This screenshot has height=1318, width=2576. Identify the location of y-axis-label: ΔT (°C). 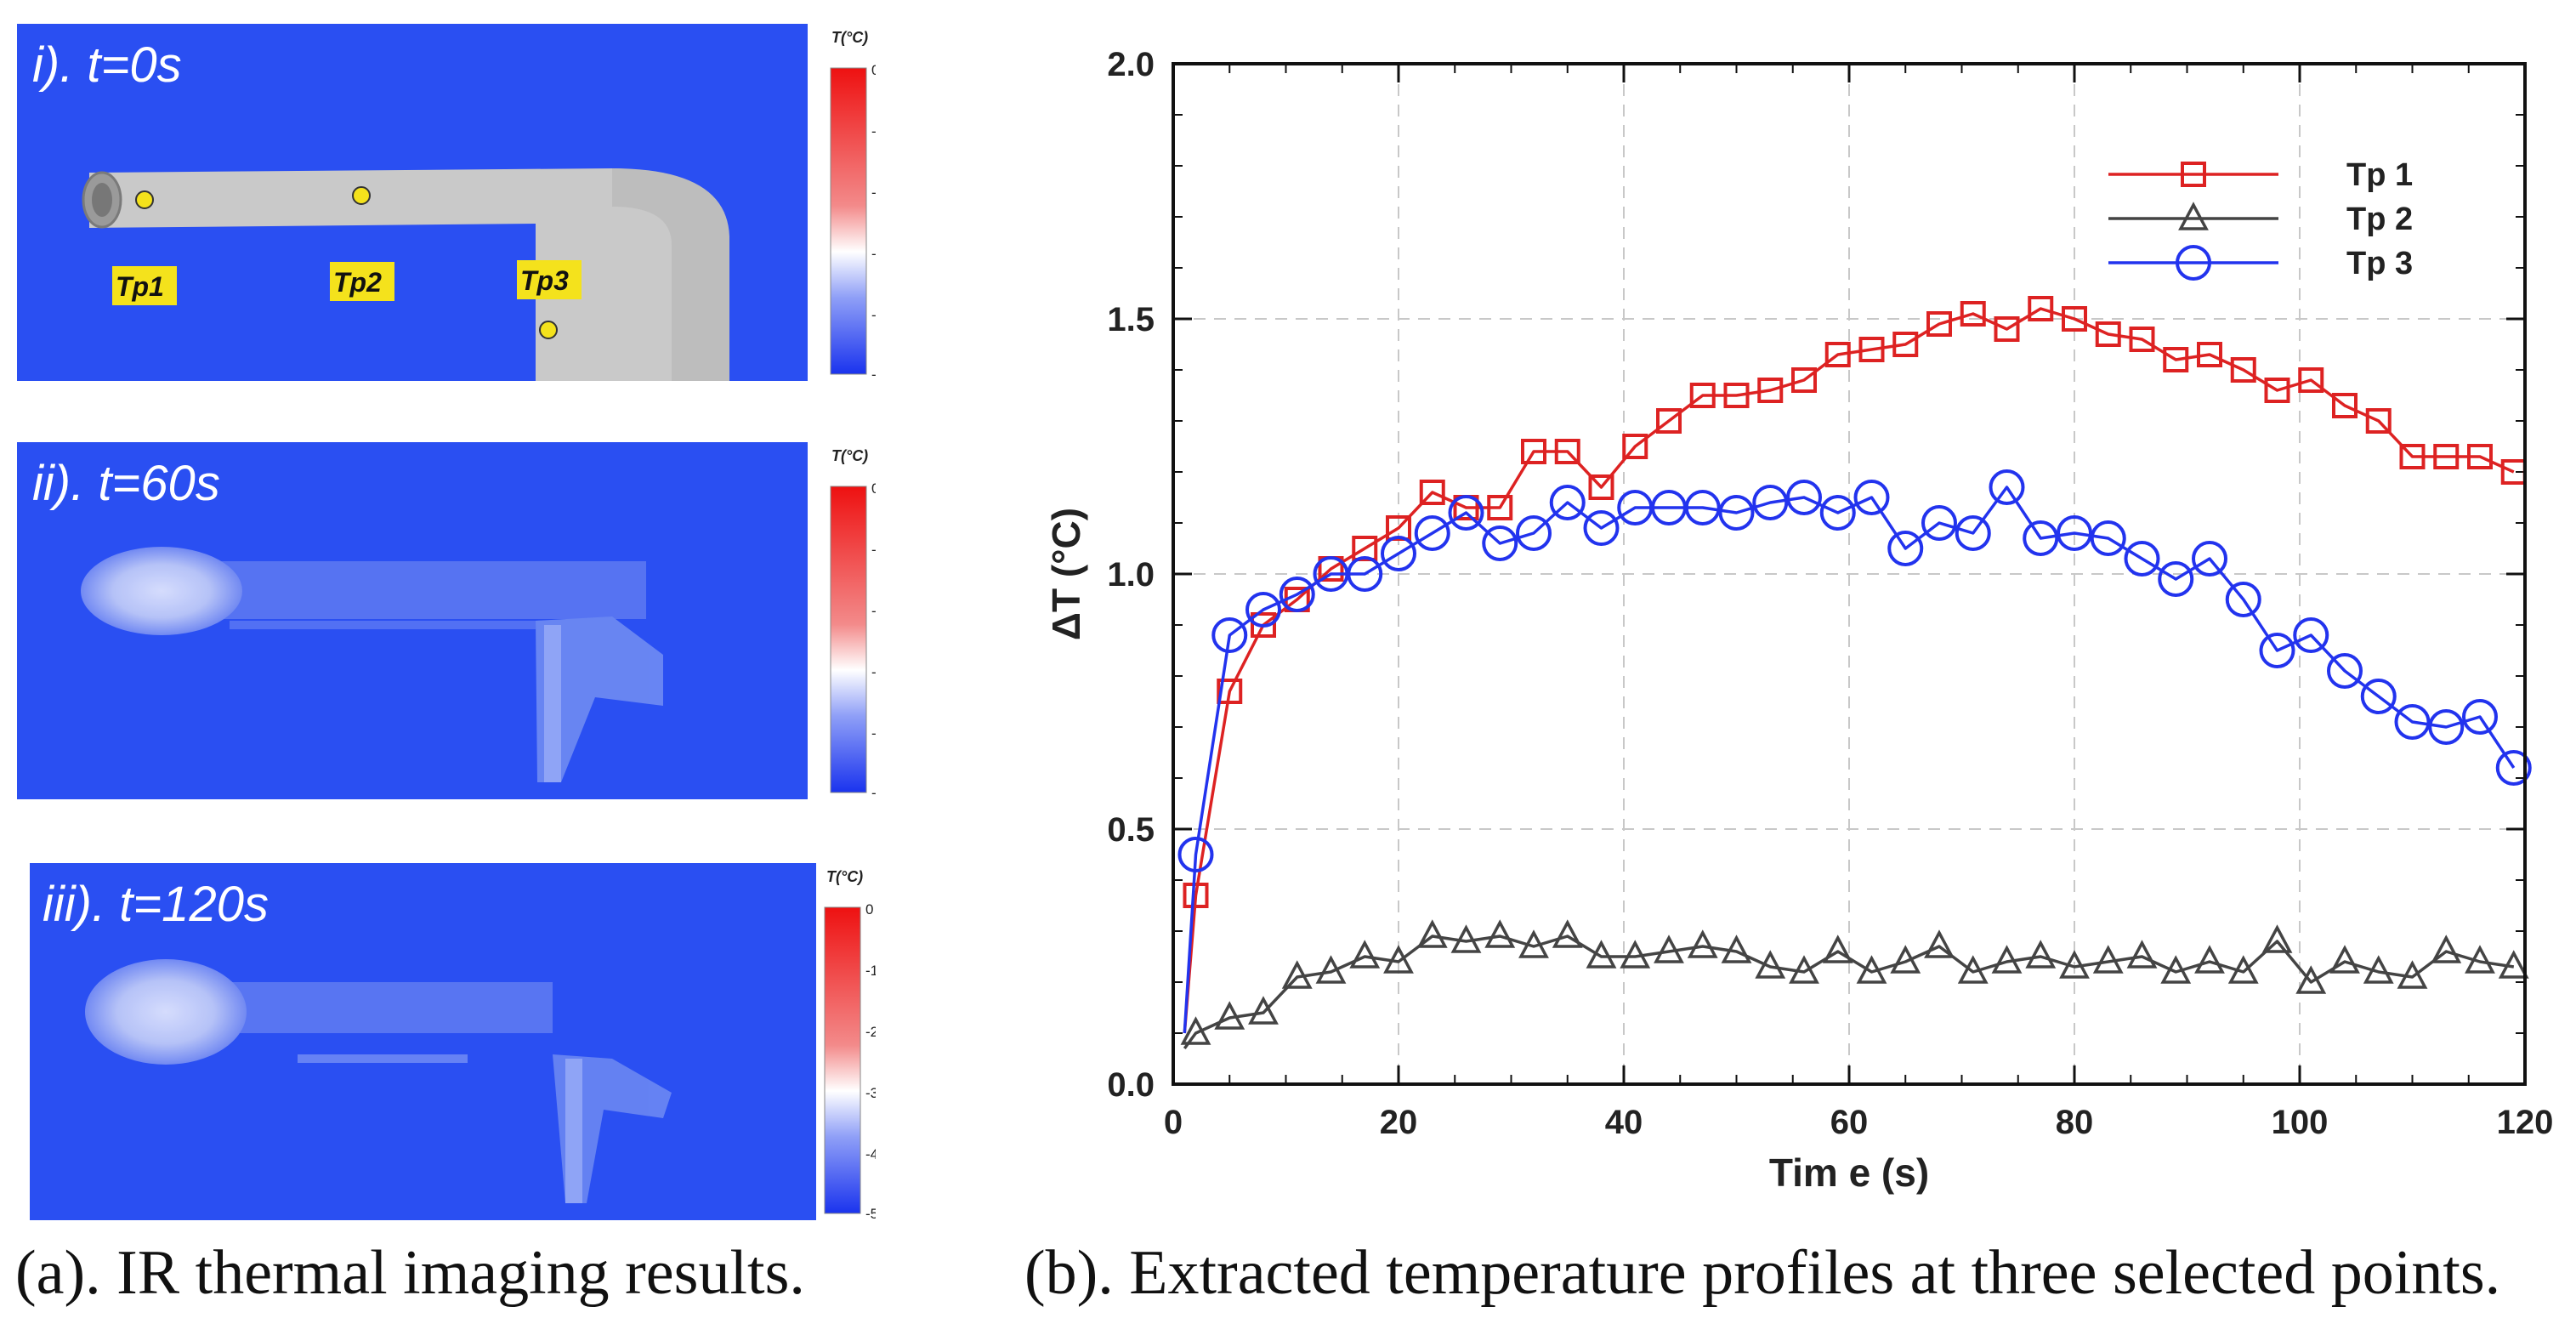
(1066, 574).